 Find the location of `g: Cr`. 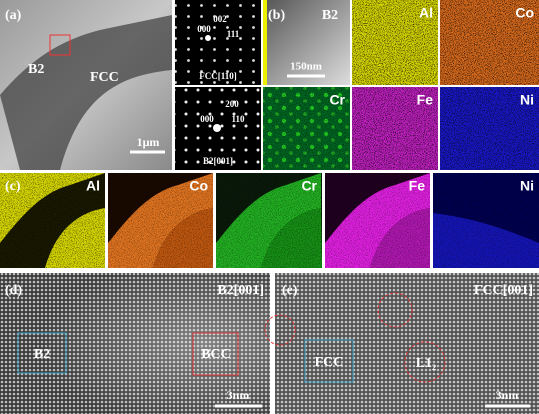

g: Cr is located at coordinates (269, 220).